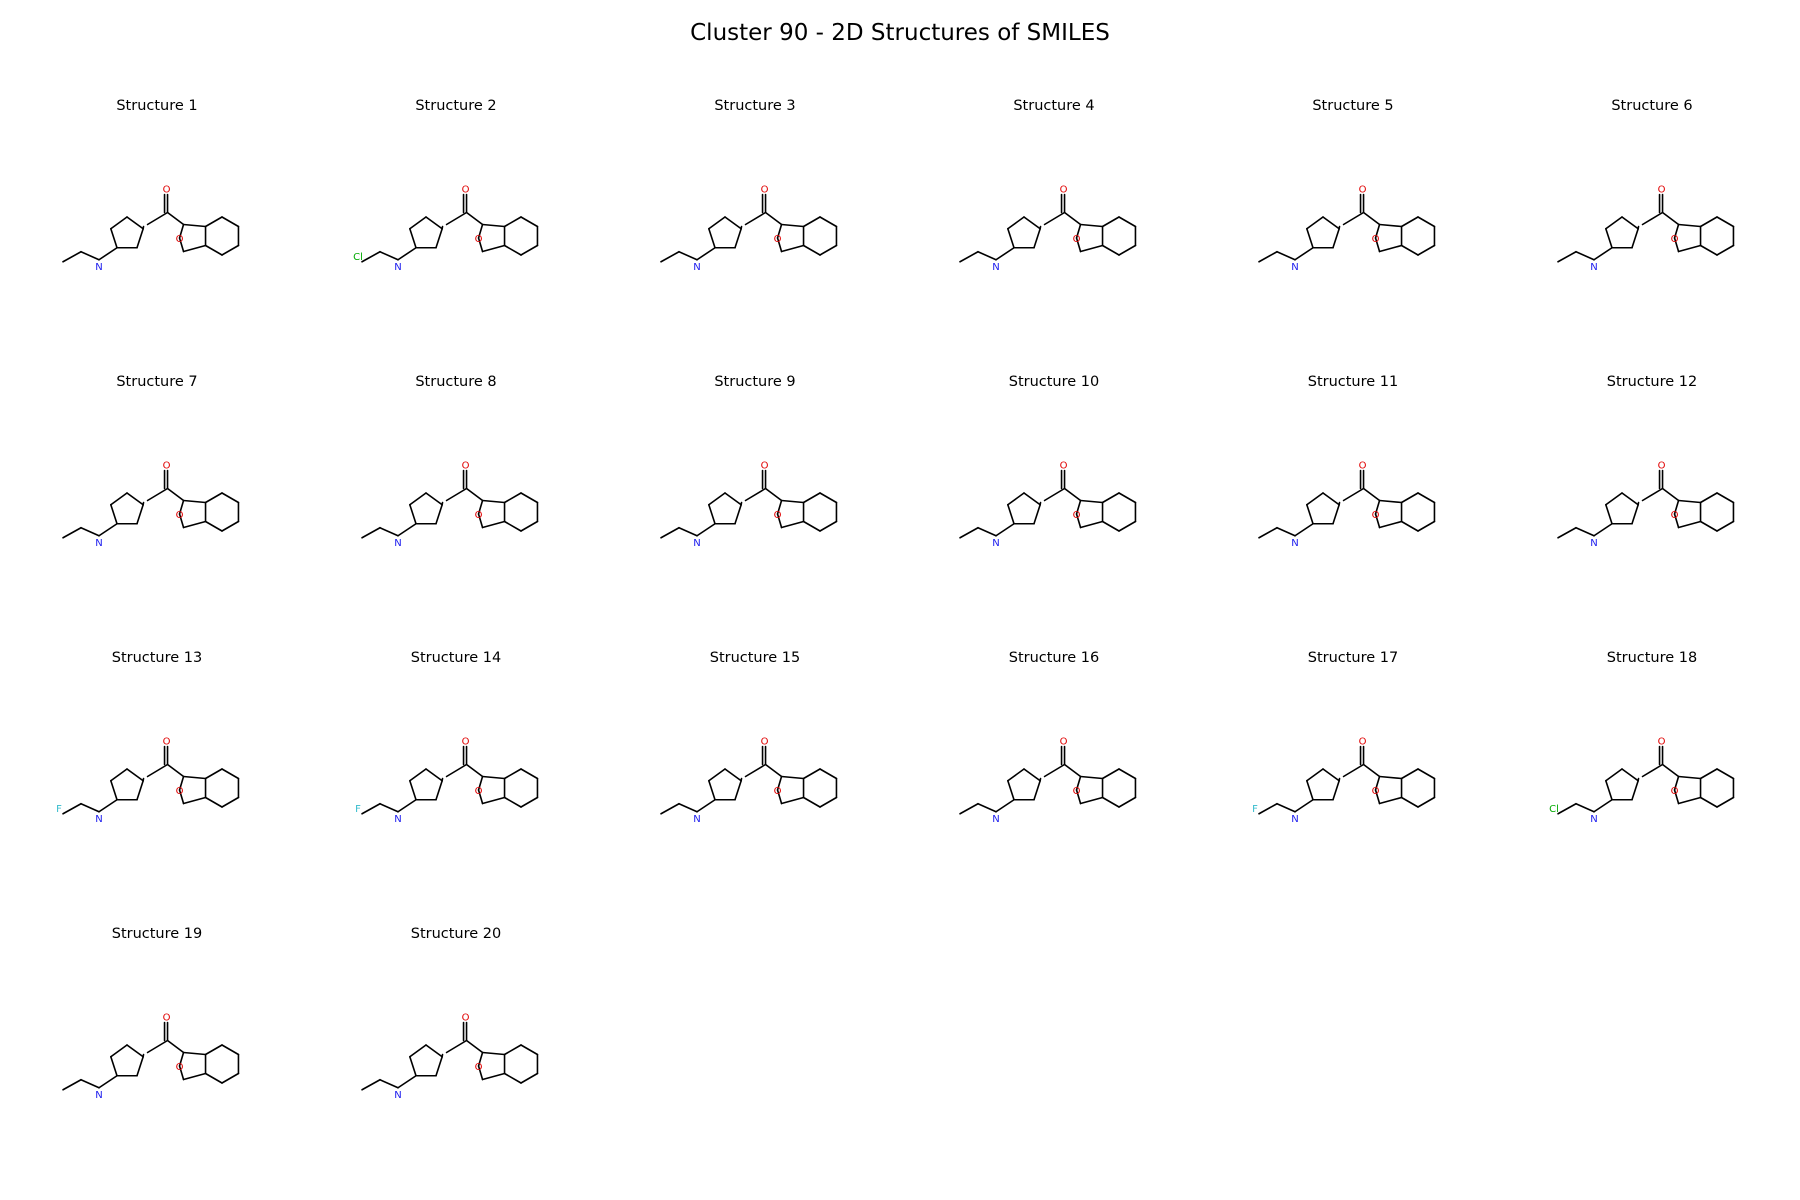  What do you see at coordinates (456, 934) in the screenshot?
I see `structure-label: Structure 20` at bounding box center [456, 934].